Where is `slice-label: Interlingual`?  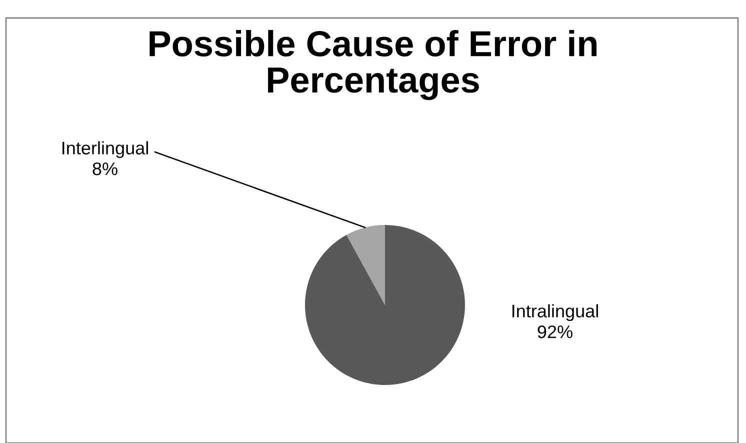 slice-label: Interlingual is located at coordinates (105, 149).